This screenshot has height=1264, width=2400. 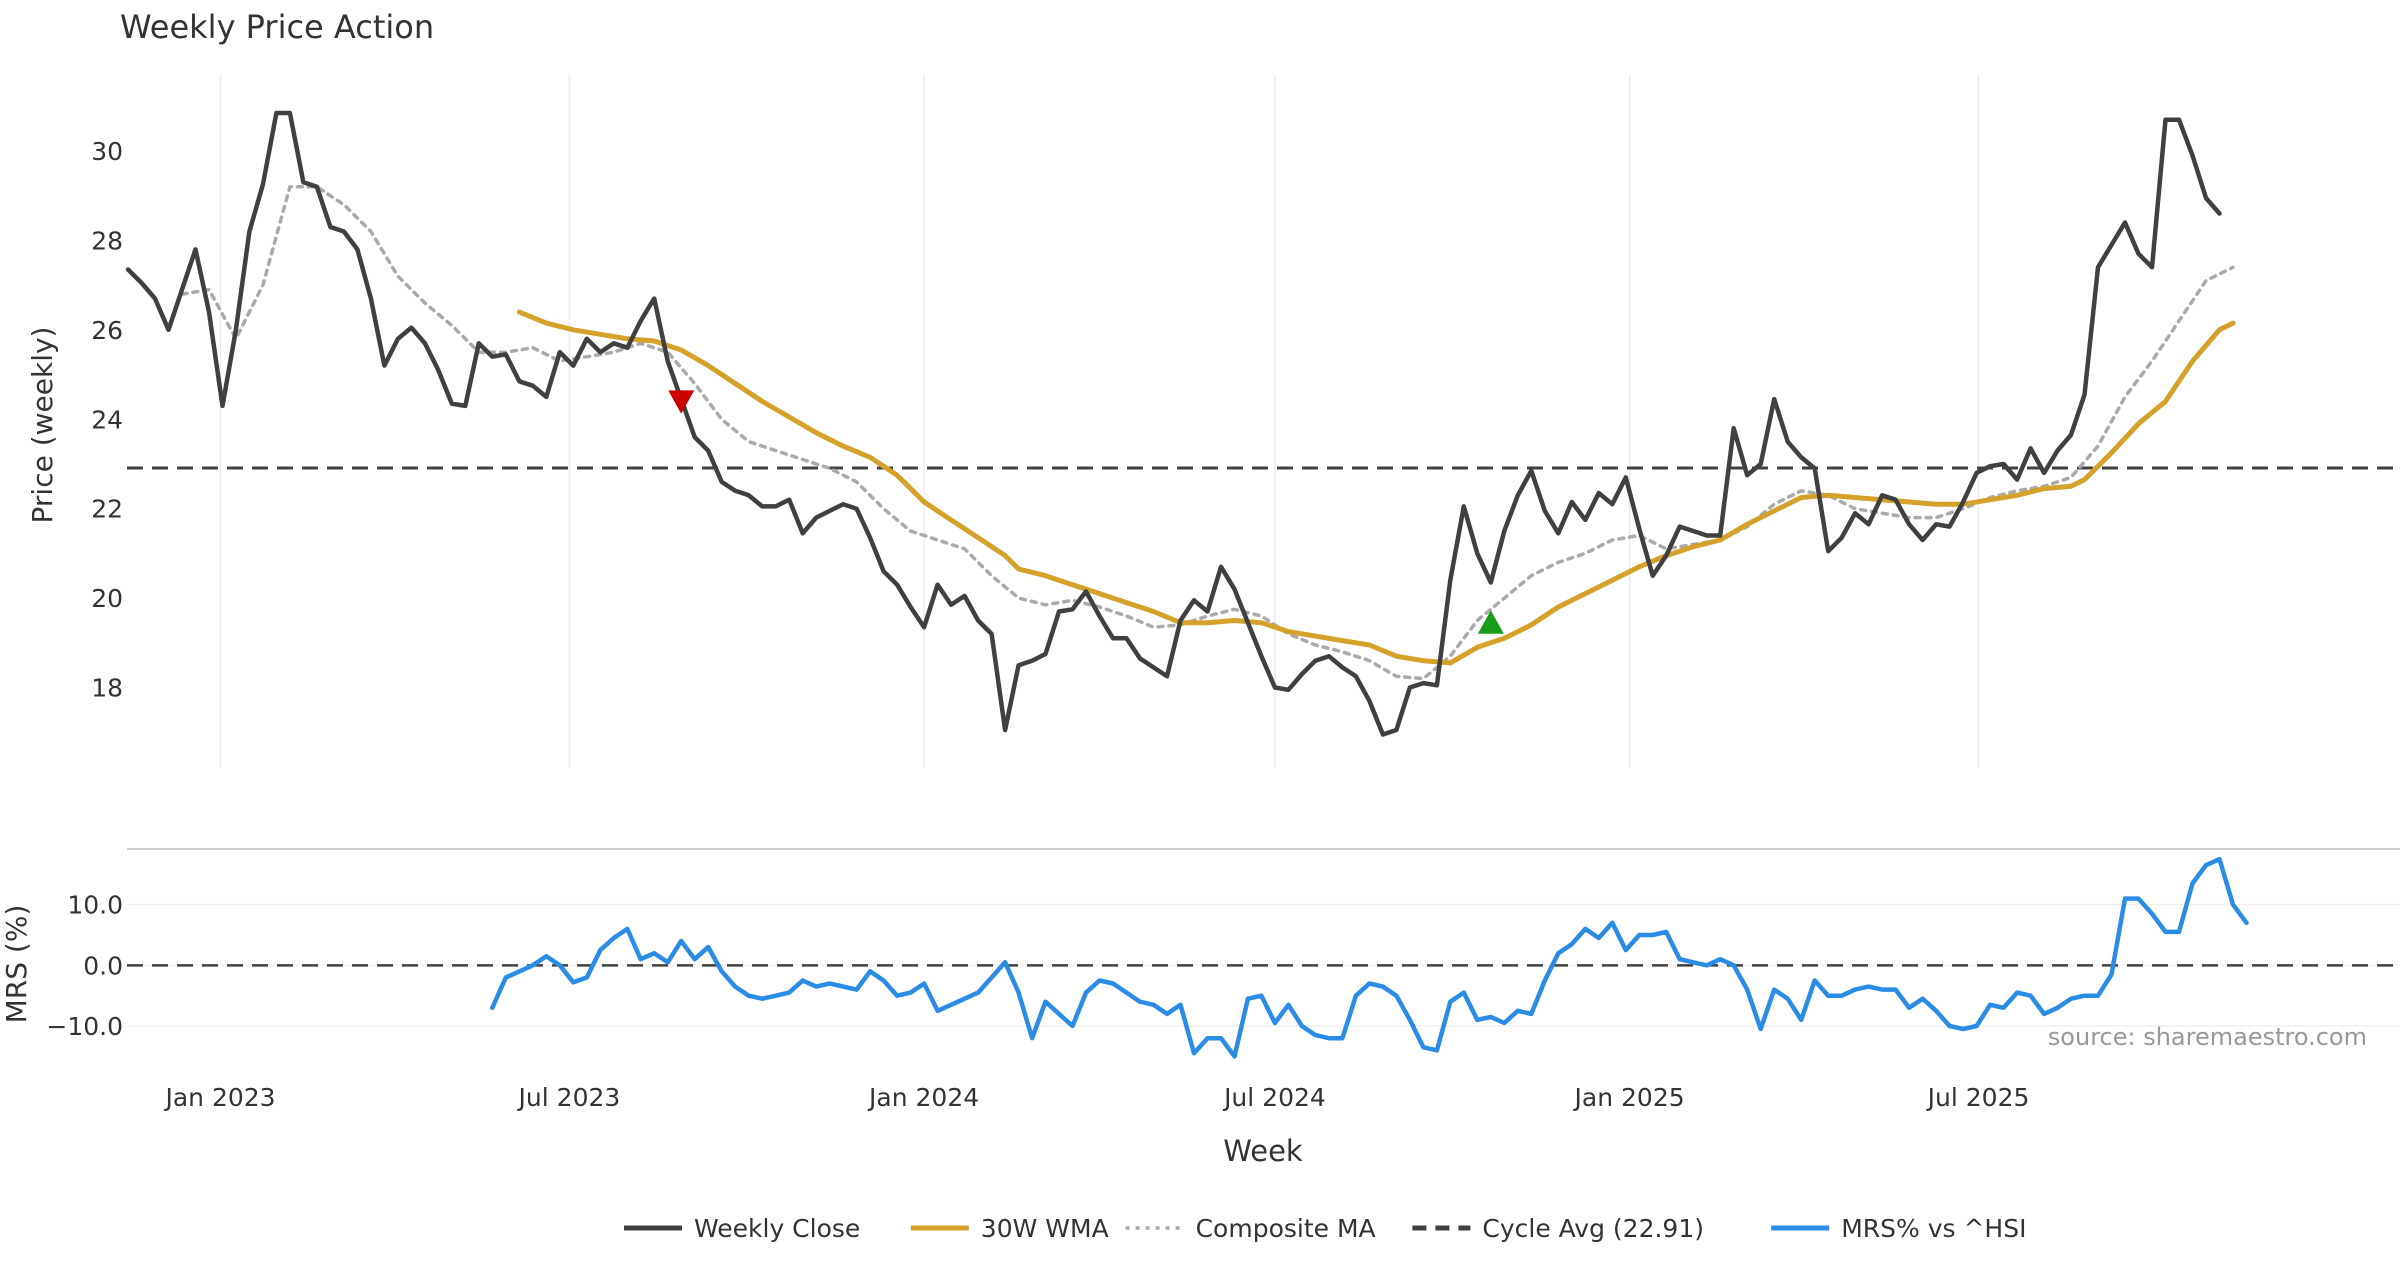 I want to click on x-axis-label: Week, so click(x=1263, y=1151).